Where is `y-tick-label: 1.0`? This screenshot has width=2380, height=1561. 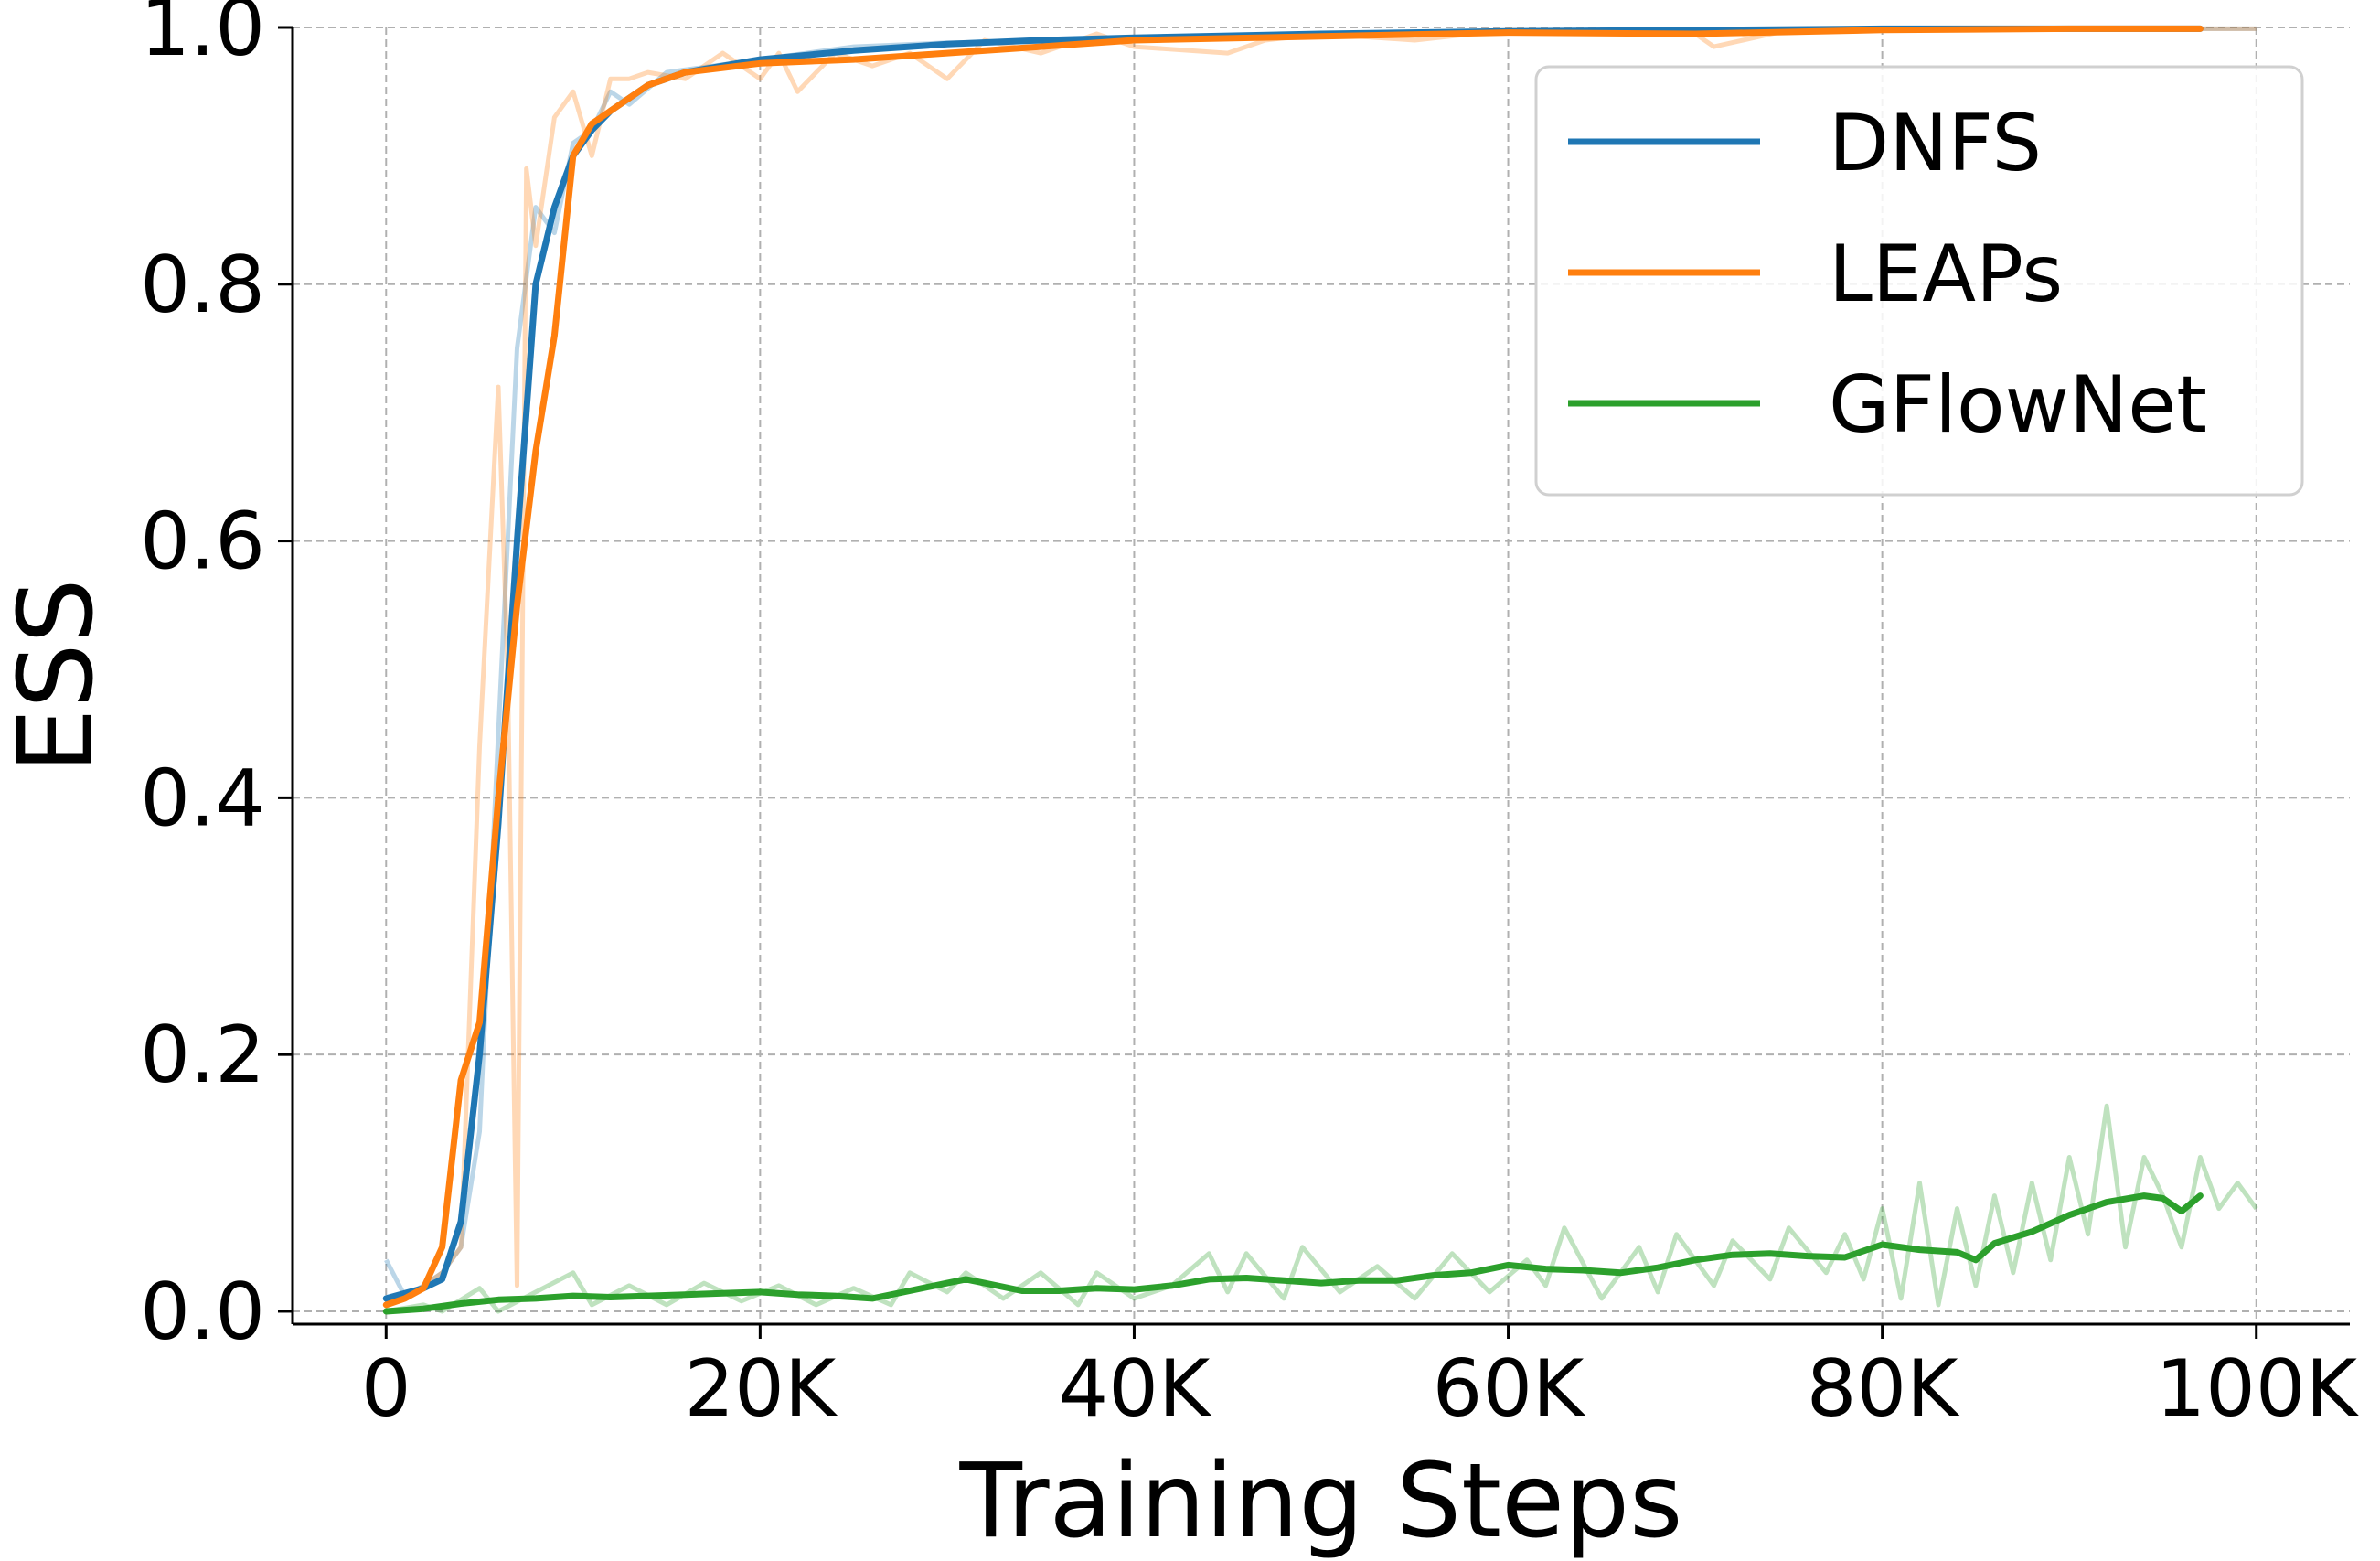
y-tick-label: 1.0 is located at coordinates (202, 37).